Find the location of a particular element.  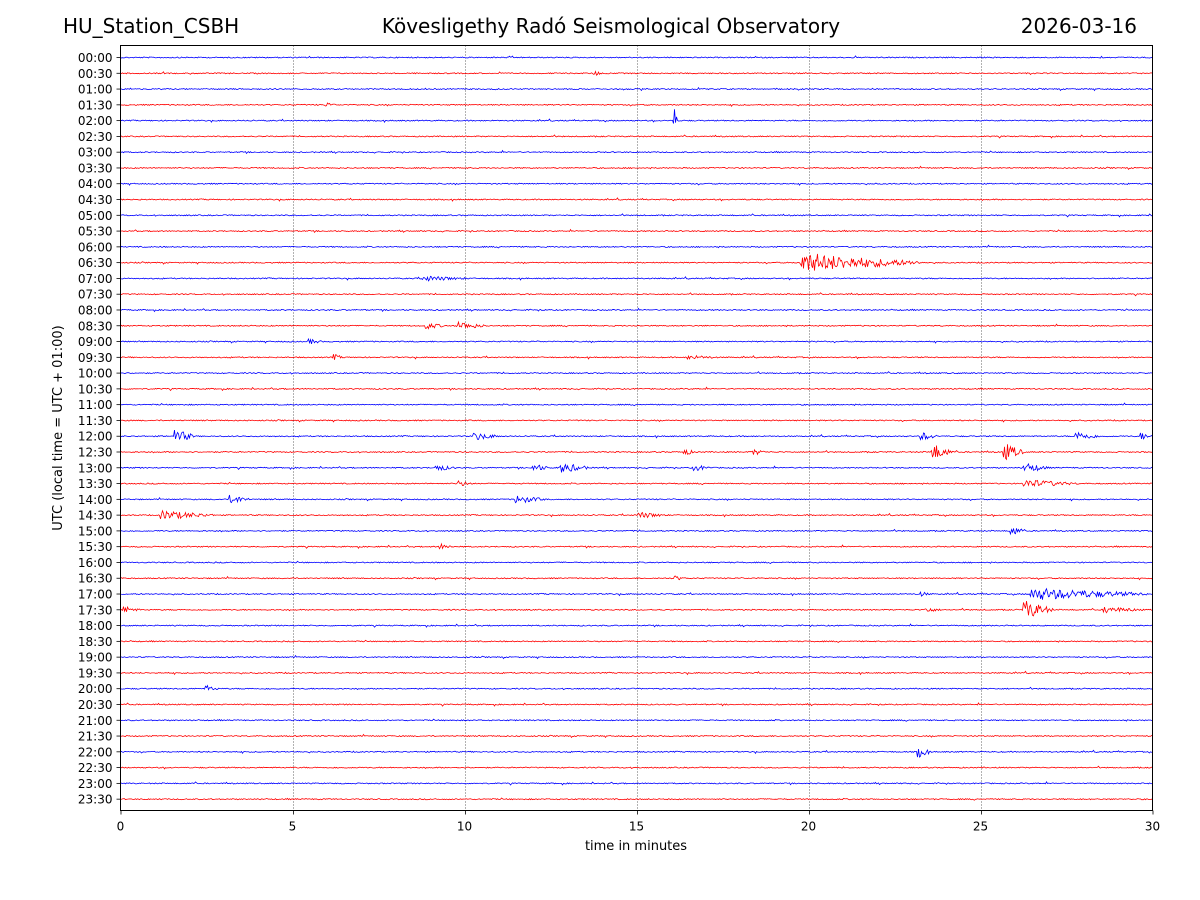

y-tick-label: 19:00 is located at coordinates (95, 658).